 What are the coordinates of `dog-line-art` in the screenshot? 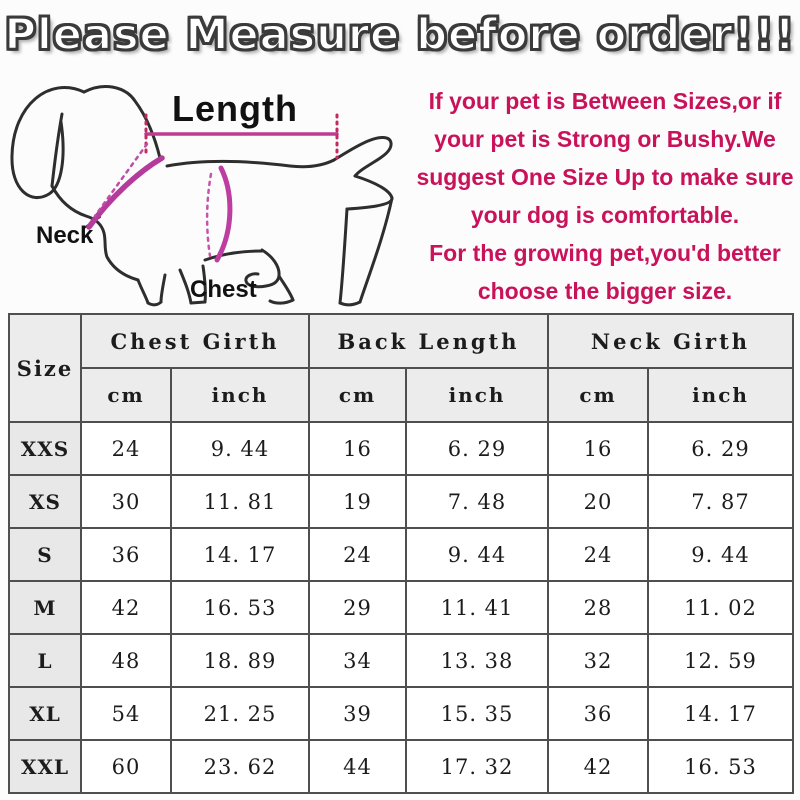 It's located at (202, 196).